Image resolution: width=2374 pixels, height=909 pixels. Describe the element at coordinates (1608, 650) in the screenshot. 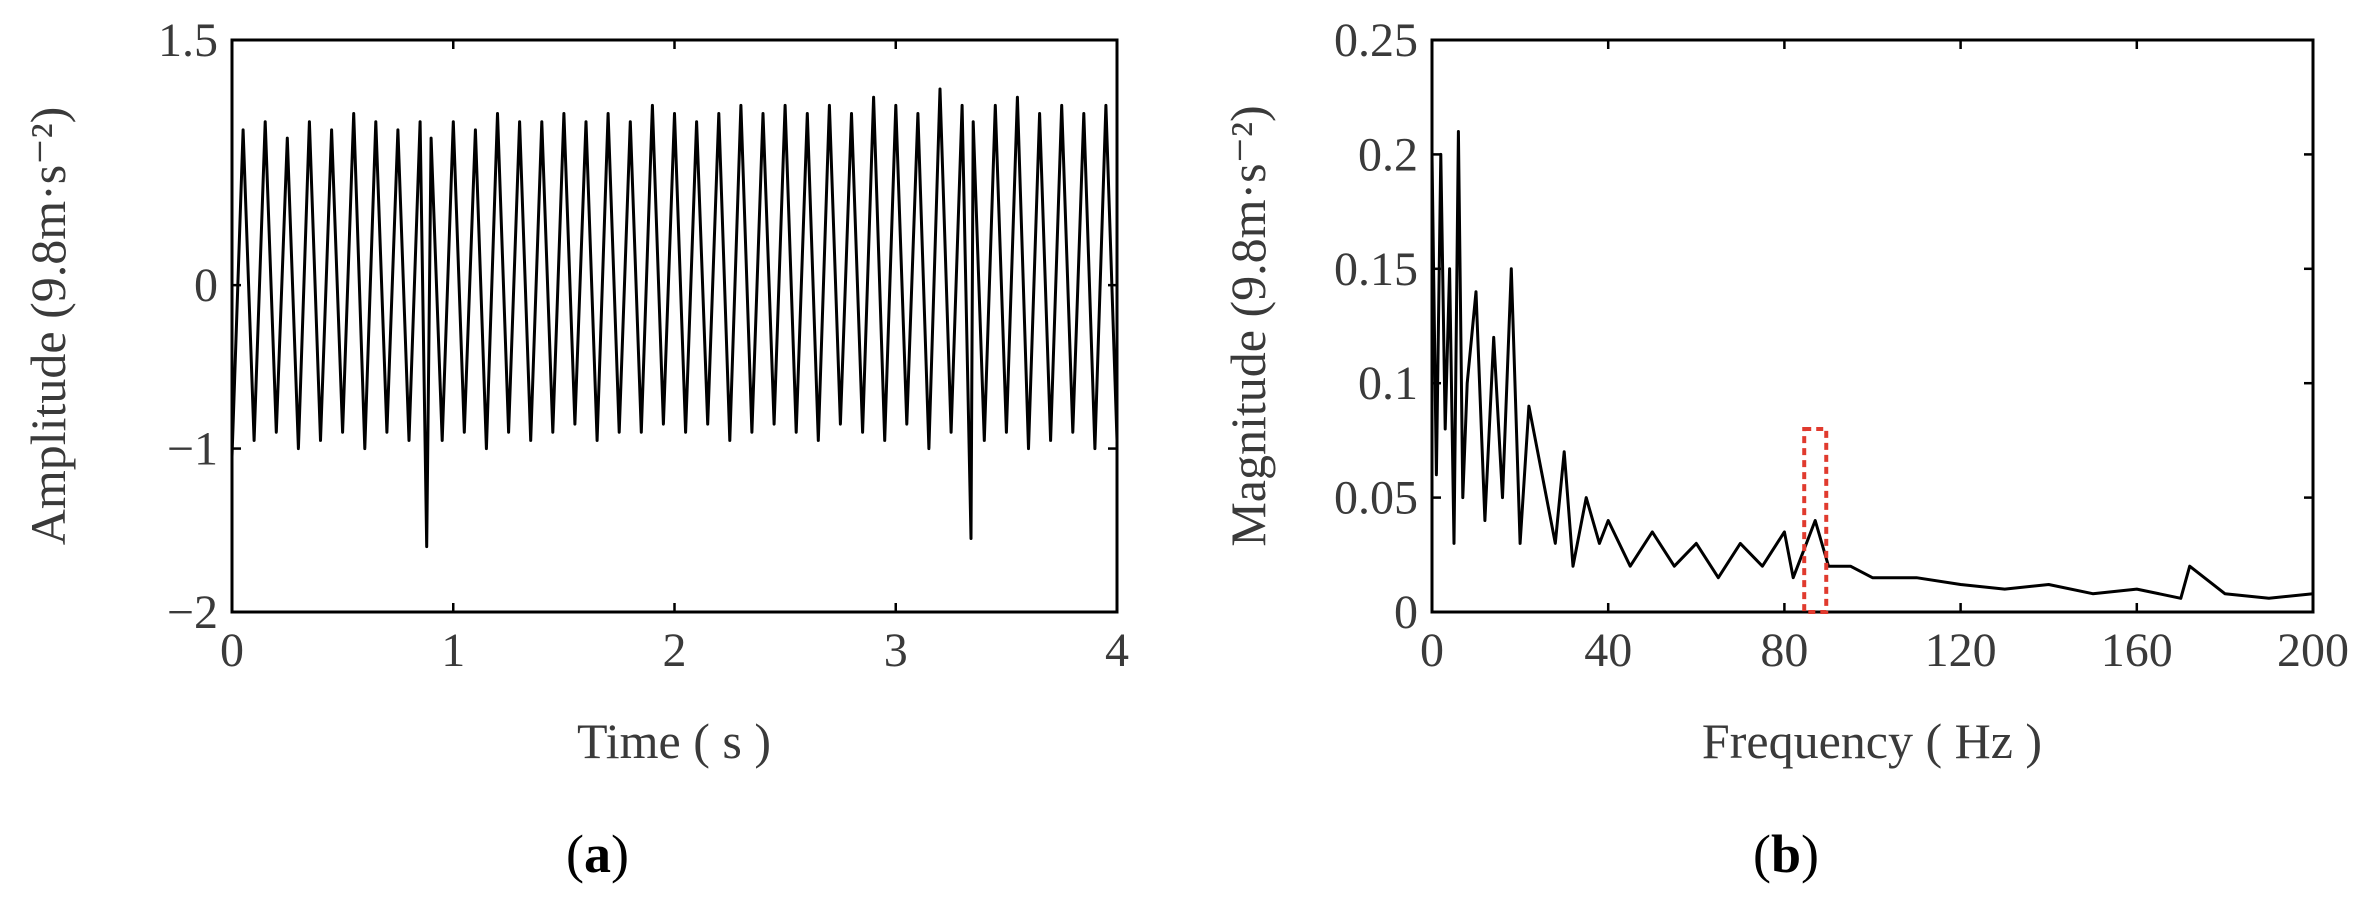

I see `panel-b-x-tick-label: 40` at that location.